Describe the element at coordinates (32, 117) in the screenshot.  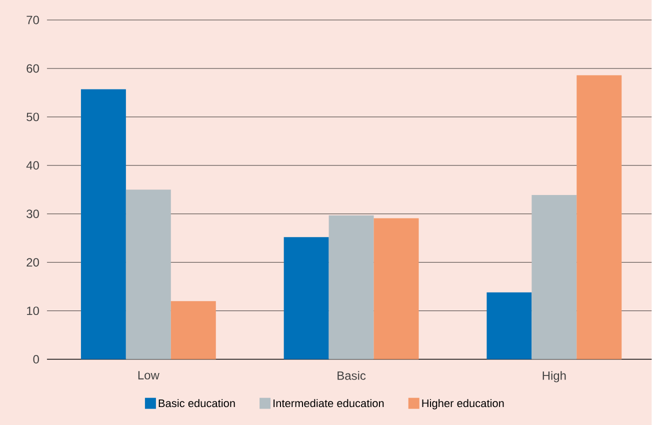
I see `y-tick-label: 50` at that location.